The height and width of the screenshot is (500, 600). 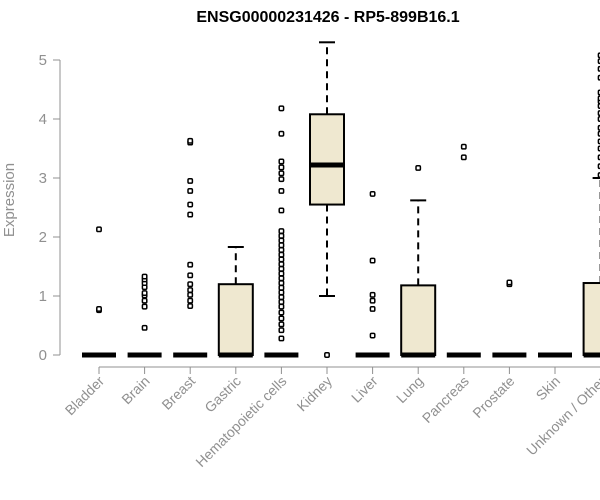 What do you see at coordinates (43, 296) in the screenshot?
I see `y-tick-label: 1` at bounding box center [43, 296].